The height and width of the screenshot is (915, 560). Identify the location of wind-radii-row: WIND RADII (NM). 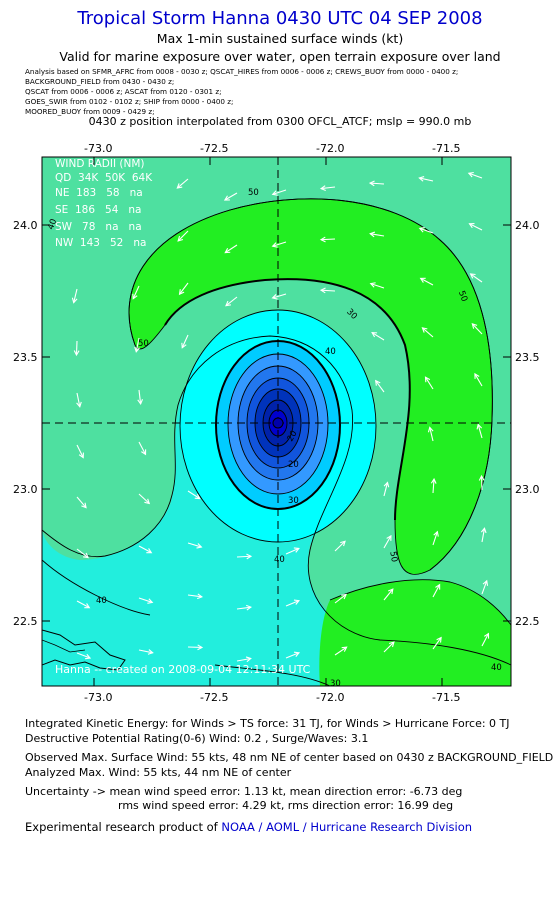
(100, 164).